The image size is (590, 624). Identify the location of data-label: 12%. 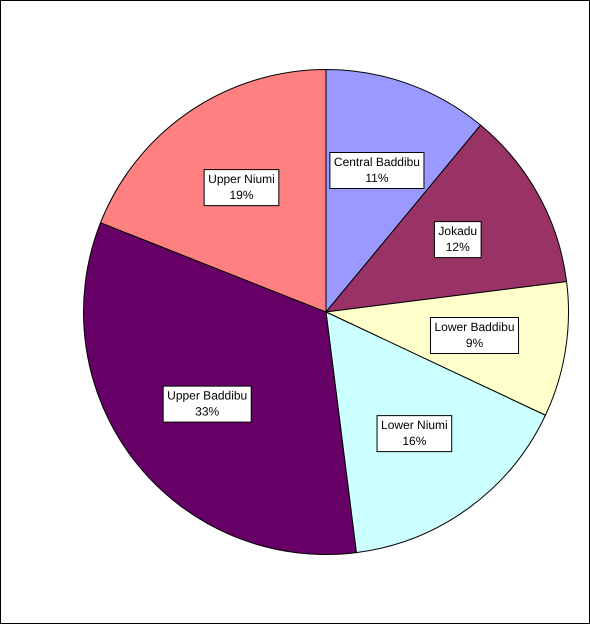
(458, 247).